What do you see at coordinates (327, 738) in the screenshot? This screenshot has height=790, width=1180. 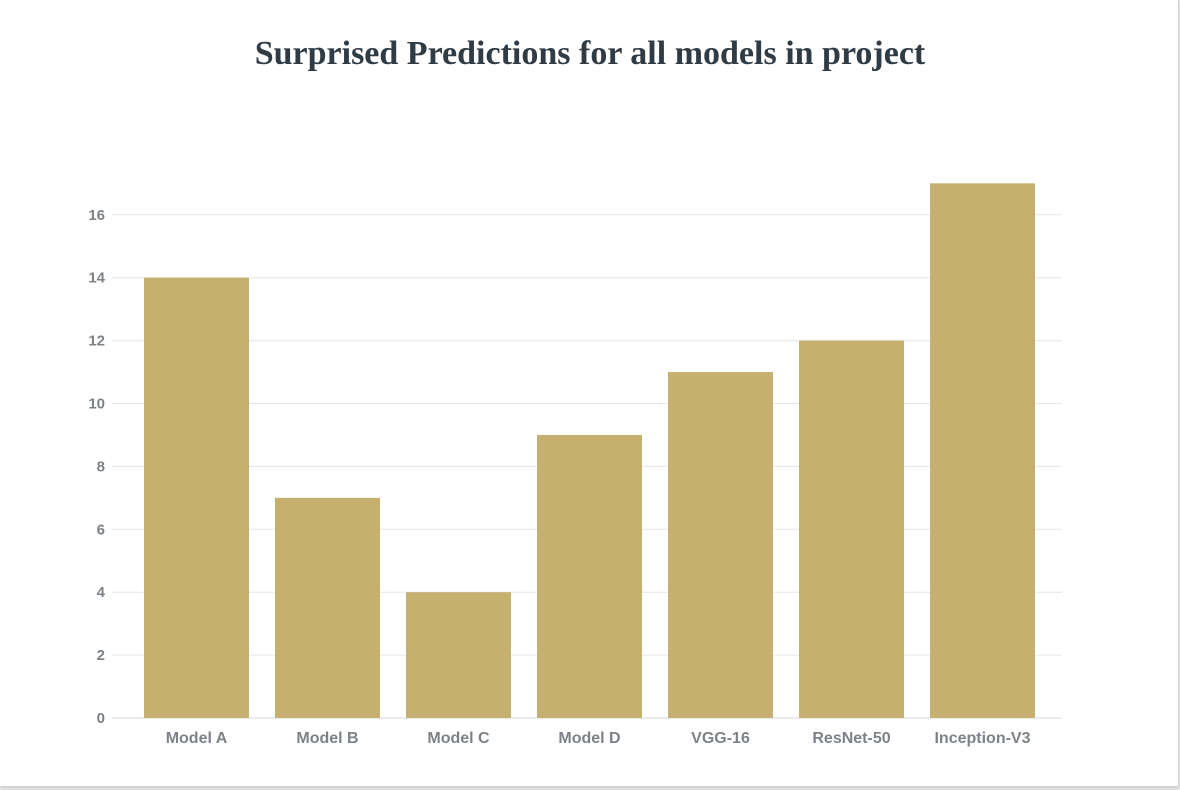 I see `x-tick-label: Model B` at bounding box center [327, 738].